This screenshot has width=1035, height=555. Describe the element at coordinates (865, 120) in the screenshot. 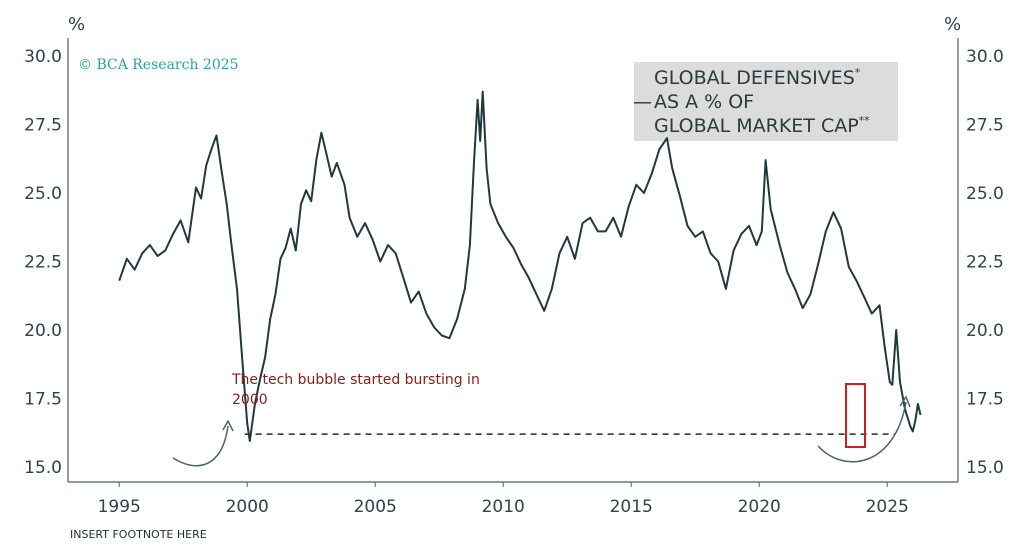

I see `legend-sup-2: **` at that location.